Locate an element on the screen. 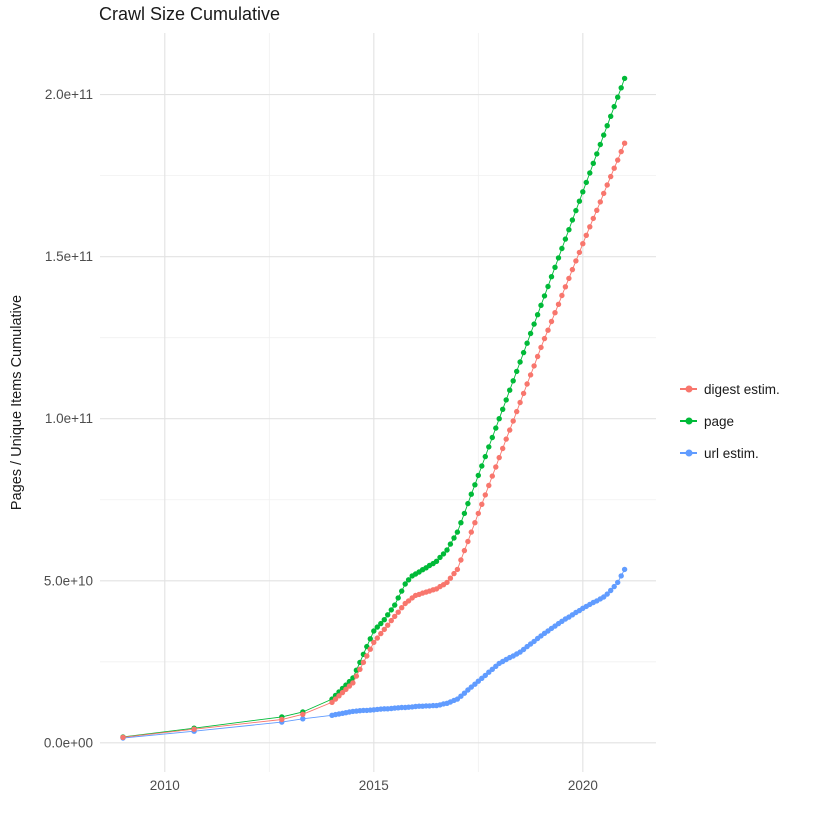  legend-key-icon is located at coordinates (688, 453).